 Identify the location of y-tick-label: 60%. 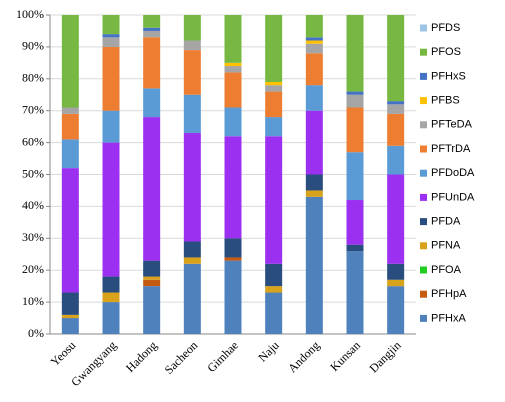
(33, 141).